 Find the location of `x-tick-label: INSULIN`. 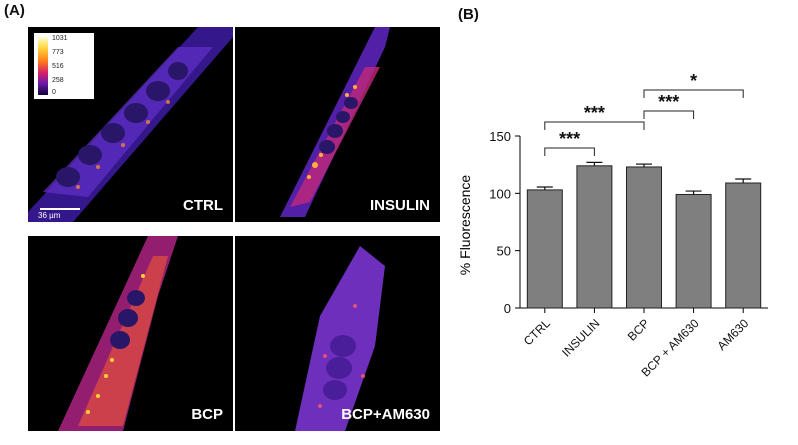

x-tick-label: INSULIN is located at coordinates (580, 337).